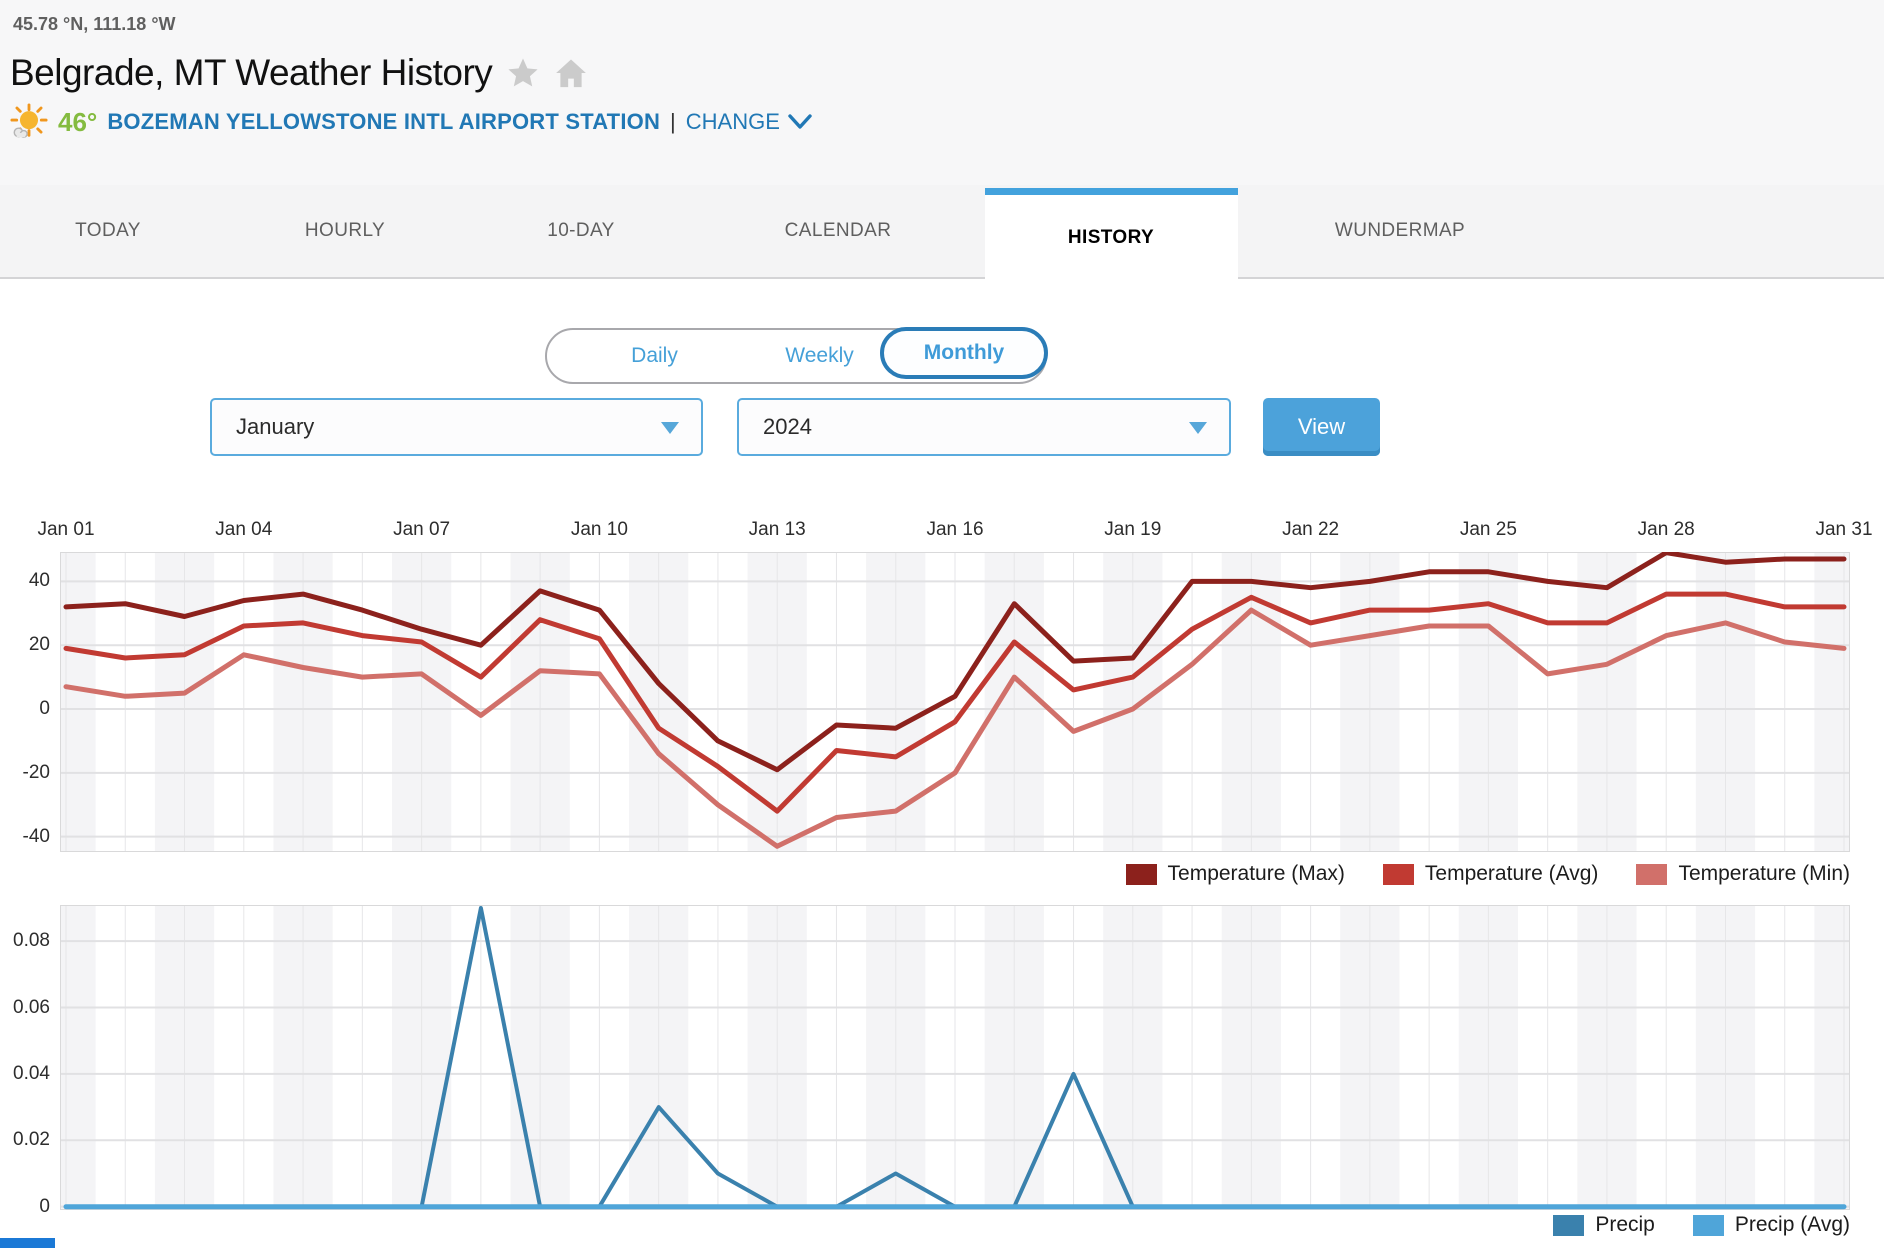  I want to click on x-tick-label: Jan 07, so click(422, 529).